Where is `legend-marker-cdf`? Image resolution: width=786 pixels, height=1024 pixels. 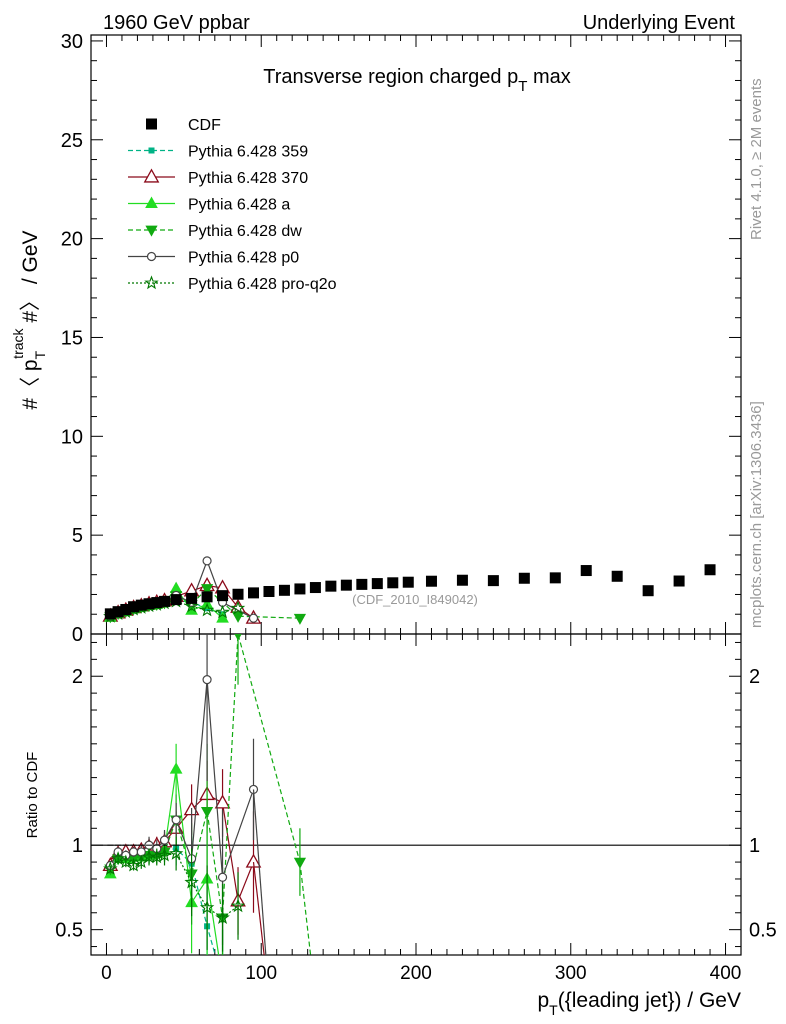
legend-marker-cdf is located at coordinates (151, 124).